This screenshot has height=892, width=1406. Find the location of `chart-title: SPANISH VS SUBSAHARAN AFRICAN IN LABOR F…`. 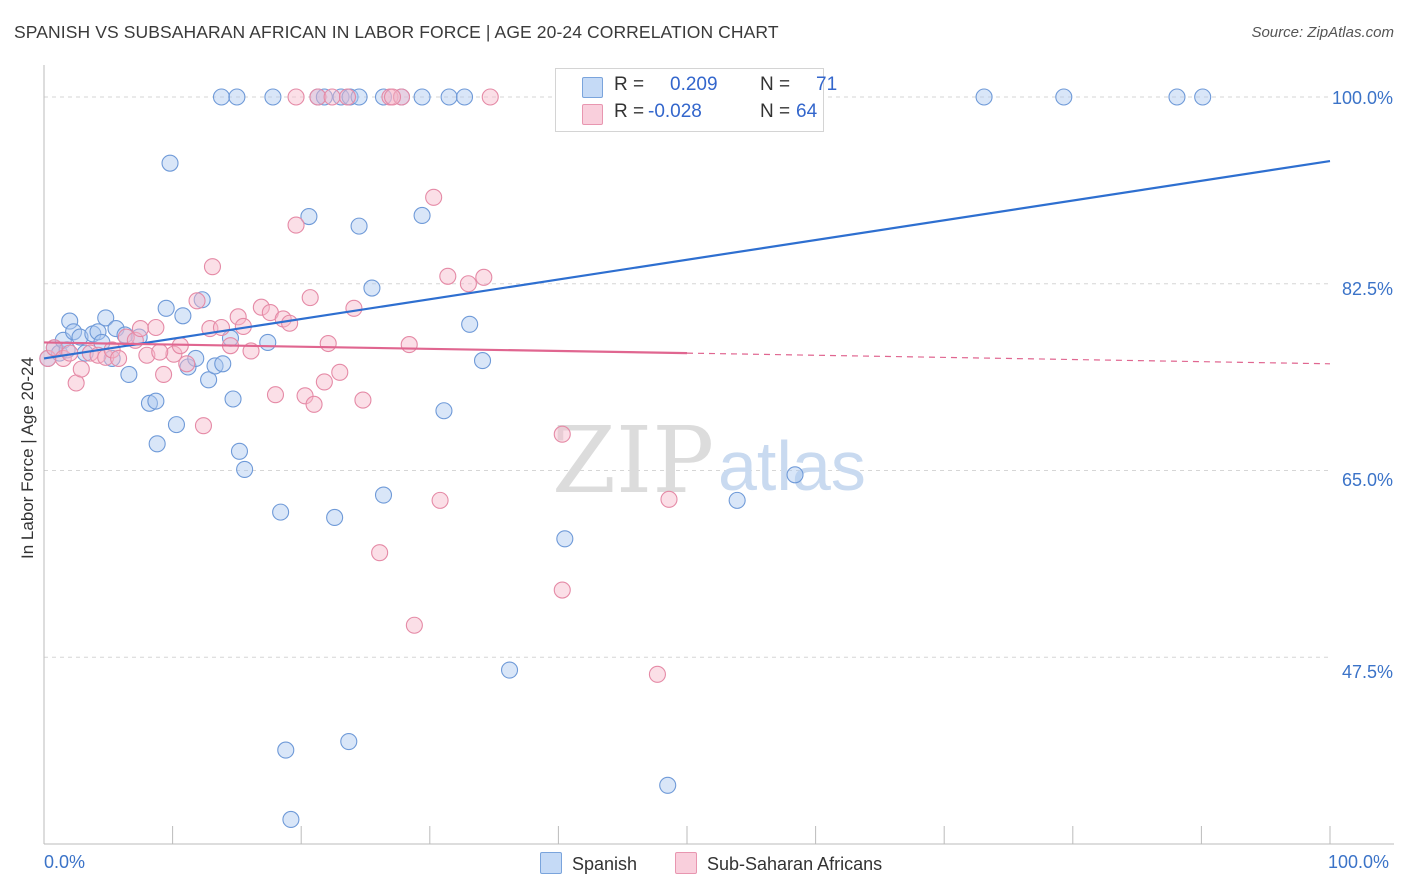

chart-title: SPANISH VS SUBSAHARAN AFRICAN IN LABOR F… is located at coordinates (396, 32).